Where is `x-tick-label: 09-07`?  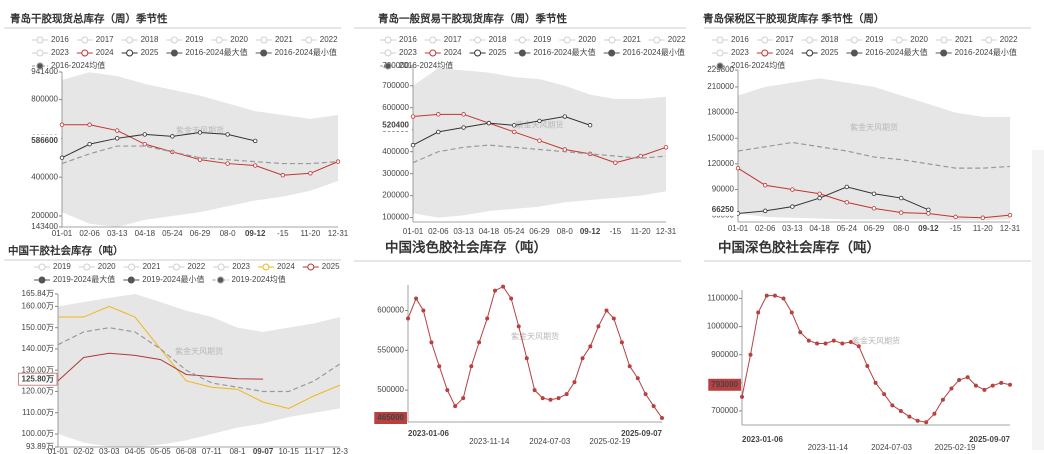
x-tick-label: 09-07 is located at coordinates (263, 450).